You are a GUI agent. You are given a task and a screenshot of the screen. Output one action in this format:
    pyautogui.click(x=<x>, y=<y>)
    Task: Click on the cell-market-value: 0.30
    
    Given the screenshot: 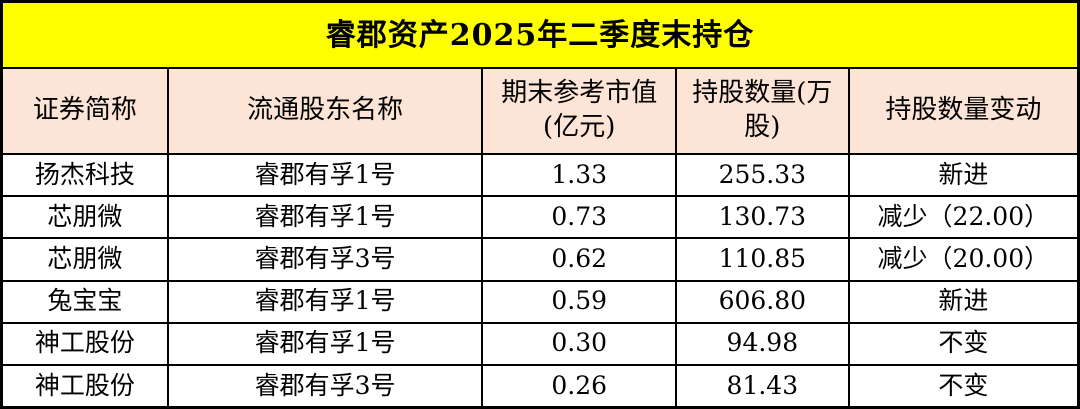 What is the action you would take?
    pyautogui.click(x=579, y=343)
    